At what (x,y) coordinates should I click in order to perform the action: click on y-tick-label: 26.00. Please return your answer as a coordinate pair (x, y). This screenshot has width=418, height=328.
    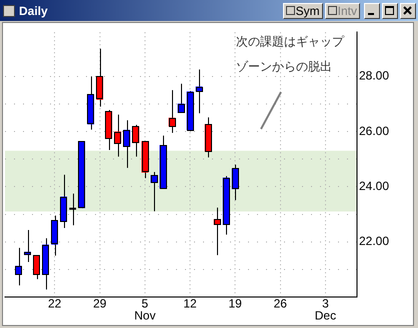
    Looking at the image, I should click on (374, 131).